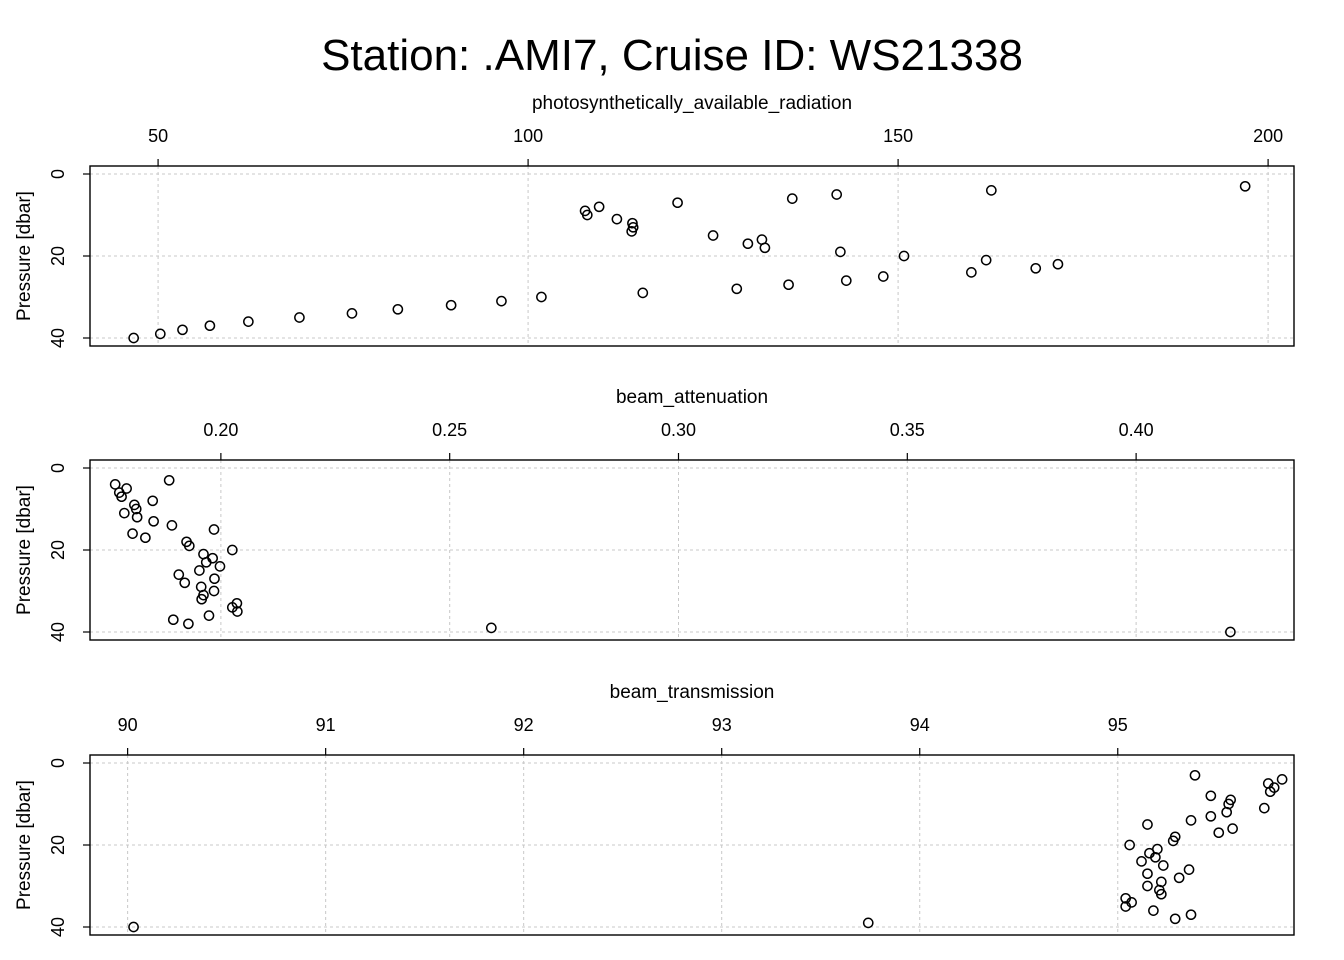  I want to click on x-tick-label: 95, so click(1118, 725).